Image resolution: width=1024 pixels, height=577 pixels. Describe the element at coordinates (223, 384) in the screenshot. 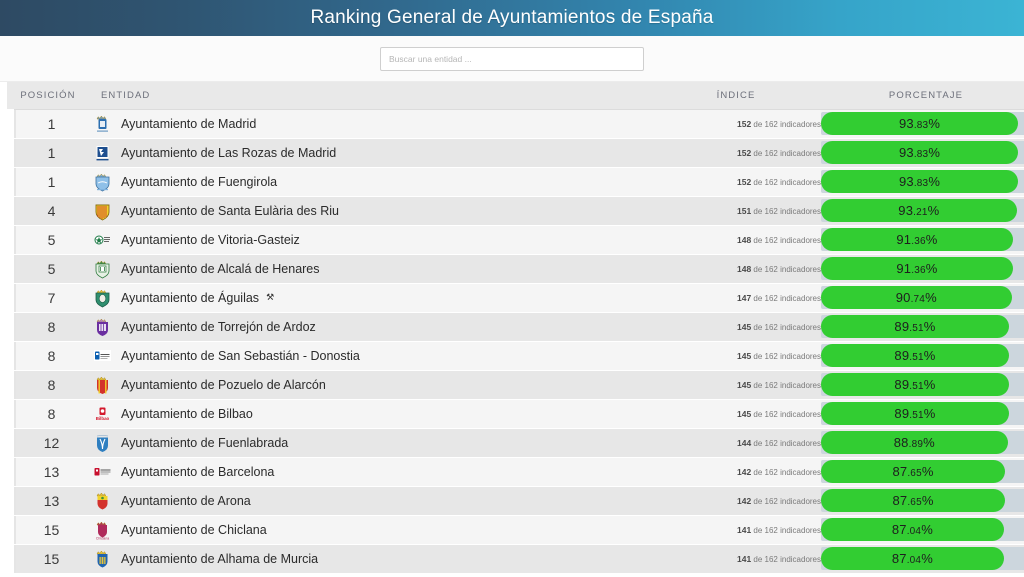

I see `entity-name: Ayuntamiento de Pozuelo de Alarcón` at that location.